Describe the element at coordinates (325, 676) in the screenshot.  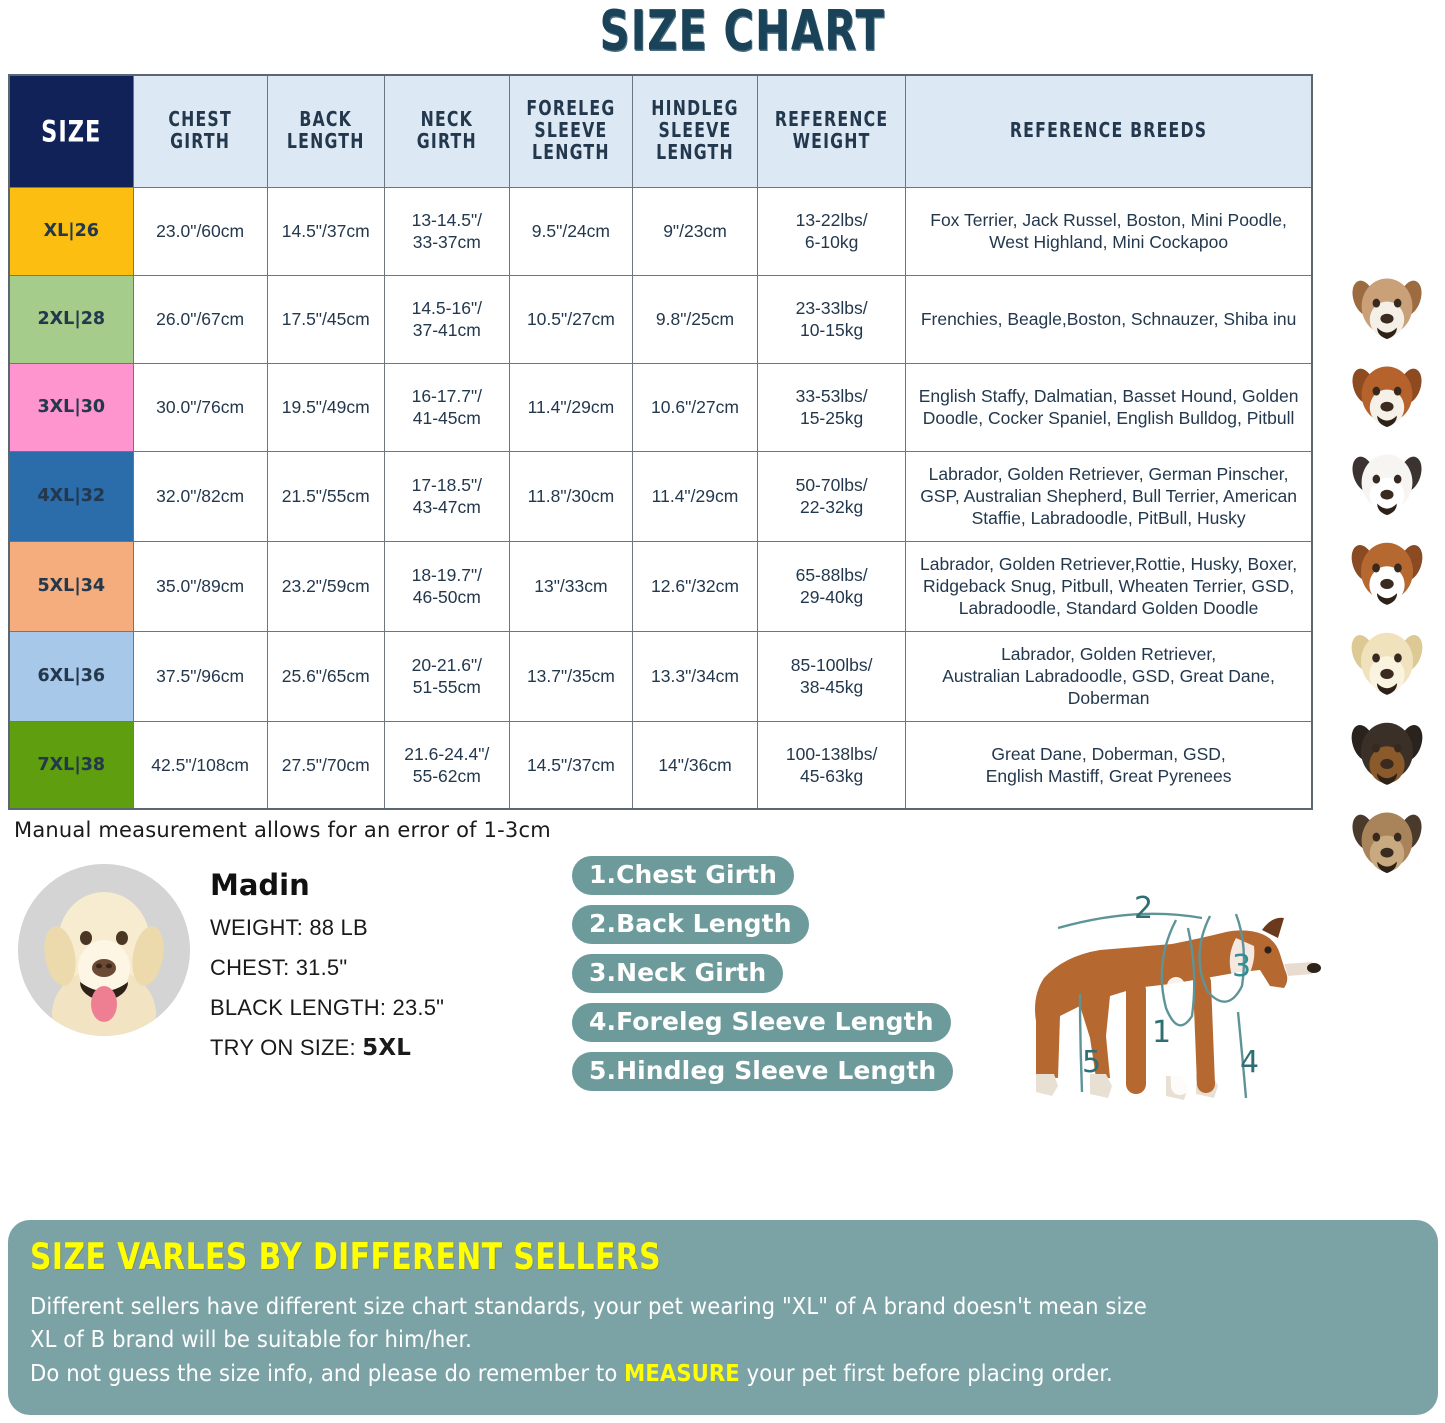
I see `cell-back-length: 25.6"/65cm` at that location.